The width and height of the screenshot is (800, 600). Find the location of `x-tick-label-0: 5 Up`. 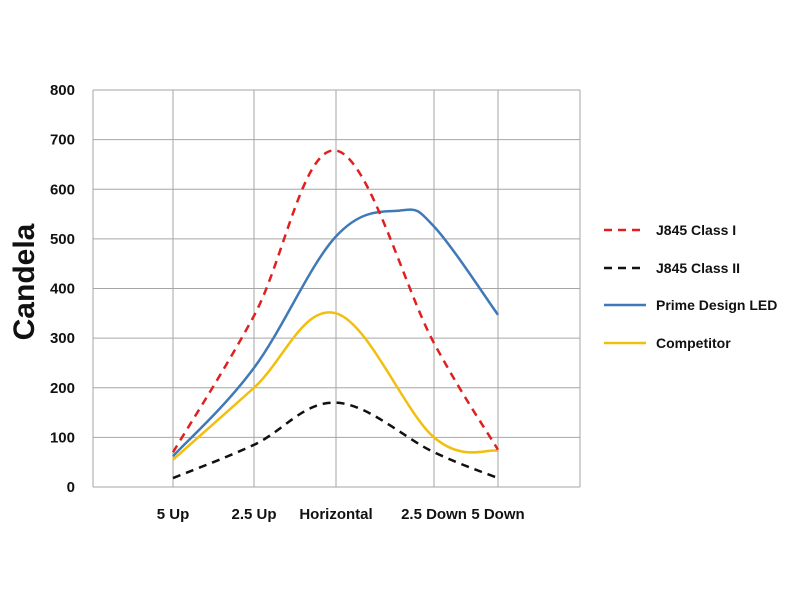

x-tick-label-0: 5 Up is located at coordinates (173, 514).